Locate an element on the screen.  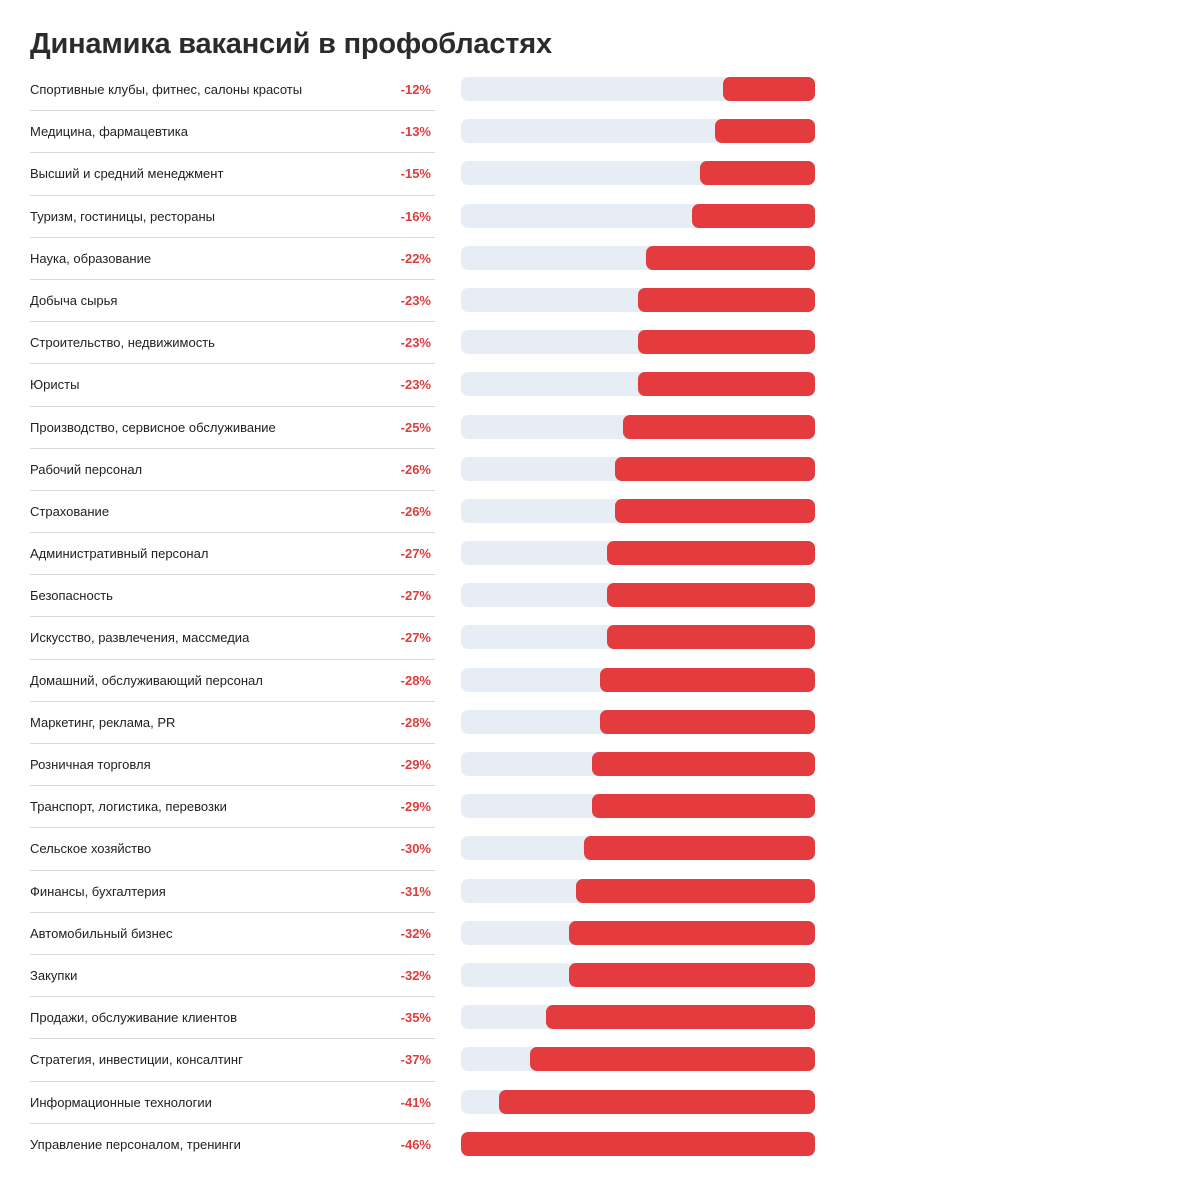
value-label: -15% is located at coordinates (415, 174).